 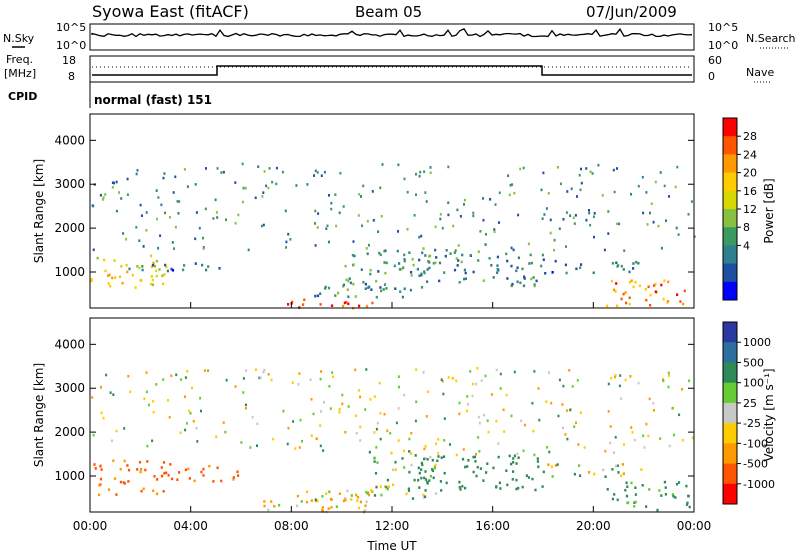 I want to click on nave-label: Nave, so click(x=760, y=72).